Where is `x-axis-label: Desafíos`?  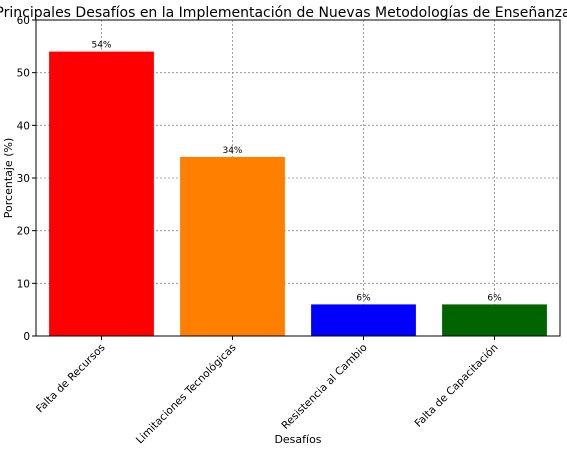
x-axis-label: Desafíos is located at coordinates (297, 439).